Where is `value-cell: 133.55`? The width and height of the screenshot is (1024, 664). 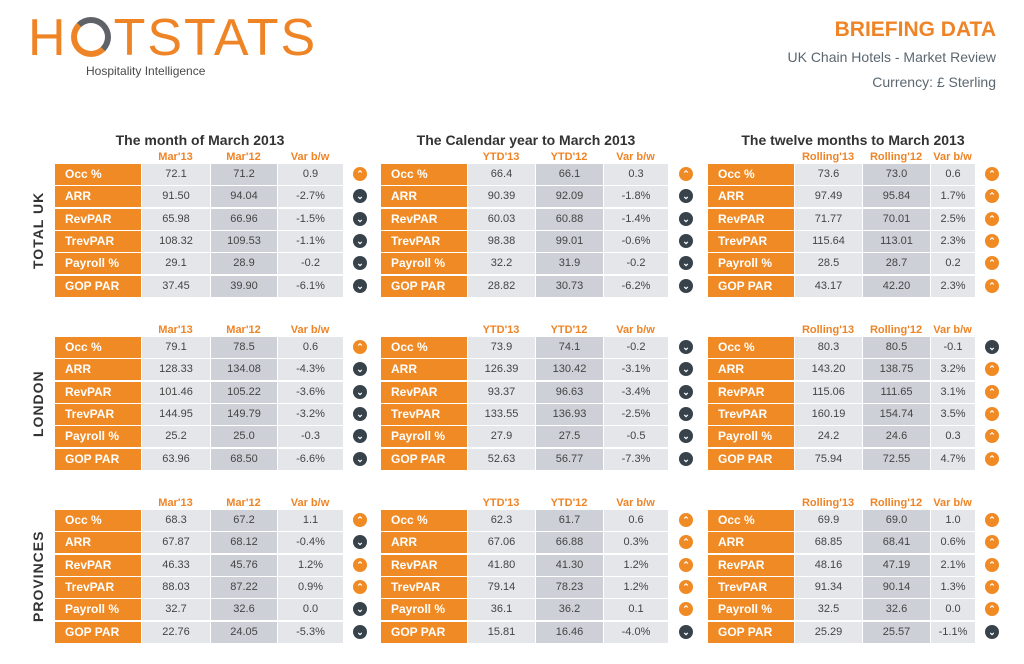 value-cell: 133.55 is located at coordinates (501, 414).